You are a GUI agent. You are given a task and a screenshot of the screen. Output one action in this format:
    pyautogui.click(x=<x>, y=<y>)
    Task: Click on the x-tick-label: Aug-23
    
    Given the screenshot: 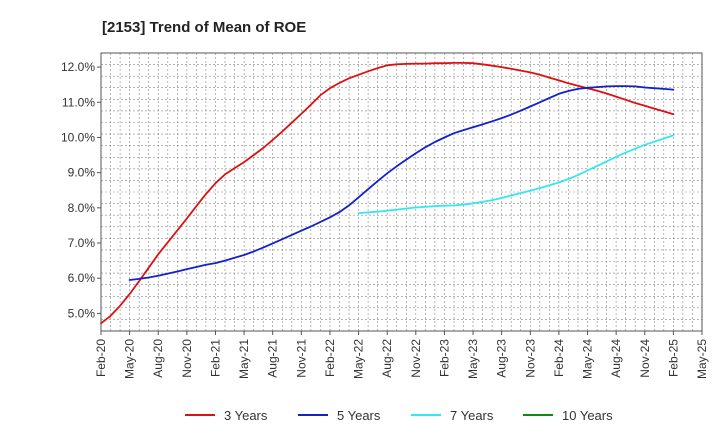 What is the action you would take?
    pyautogui.click(x=502, y=358)
    